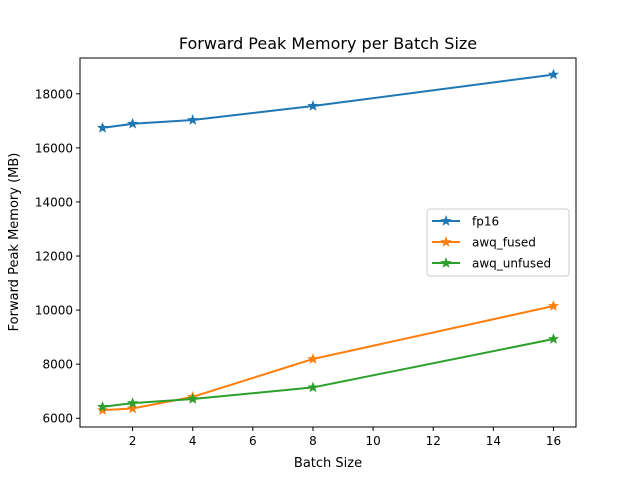  Describe the element at coordinates (493, 441) in the screenshot. I see `x-tick-label: 14` at that location.